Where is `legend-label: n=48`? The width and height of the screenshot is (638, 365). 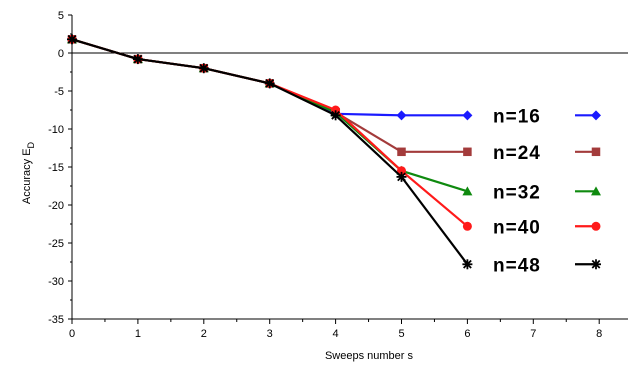
legend-label: n=48 is located at coordinates (517, 265).